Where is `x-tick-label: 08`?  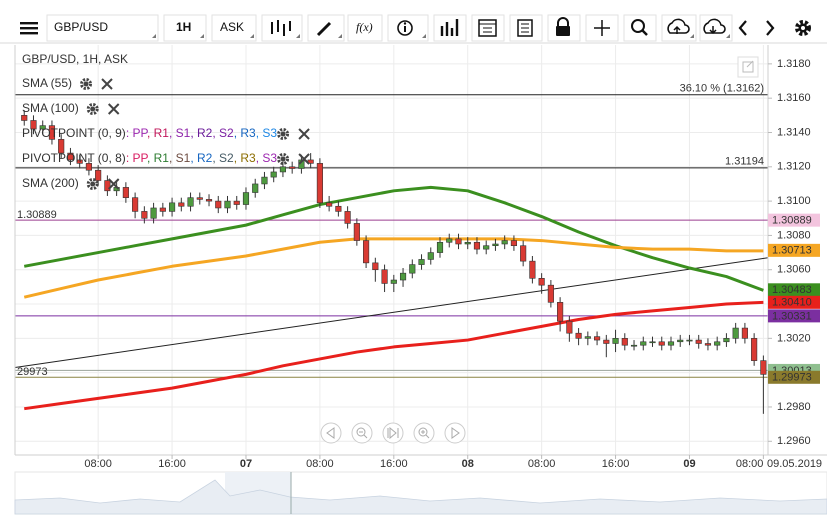 x-tick-label: 08 is located at coordinates (468, 464).